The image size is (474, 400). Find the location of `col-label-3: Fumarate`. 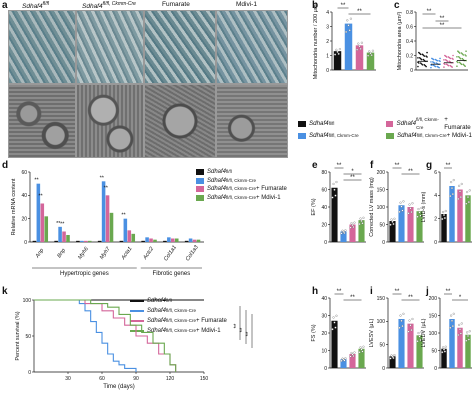

col-label-3: Fumarate is located at coordinates (176, 4).